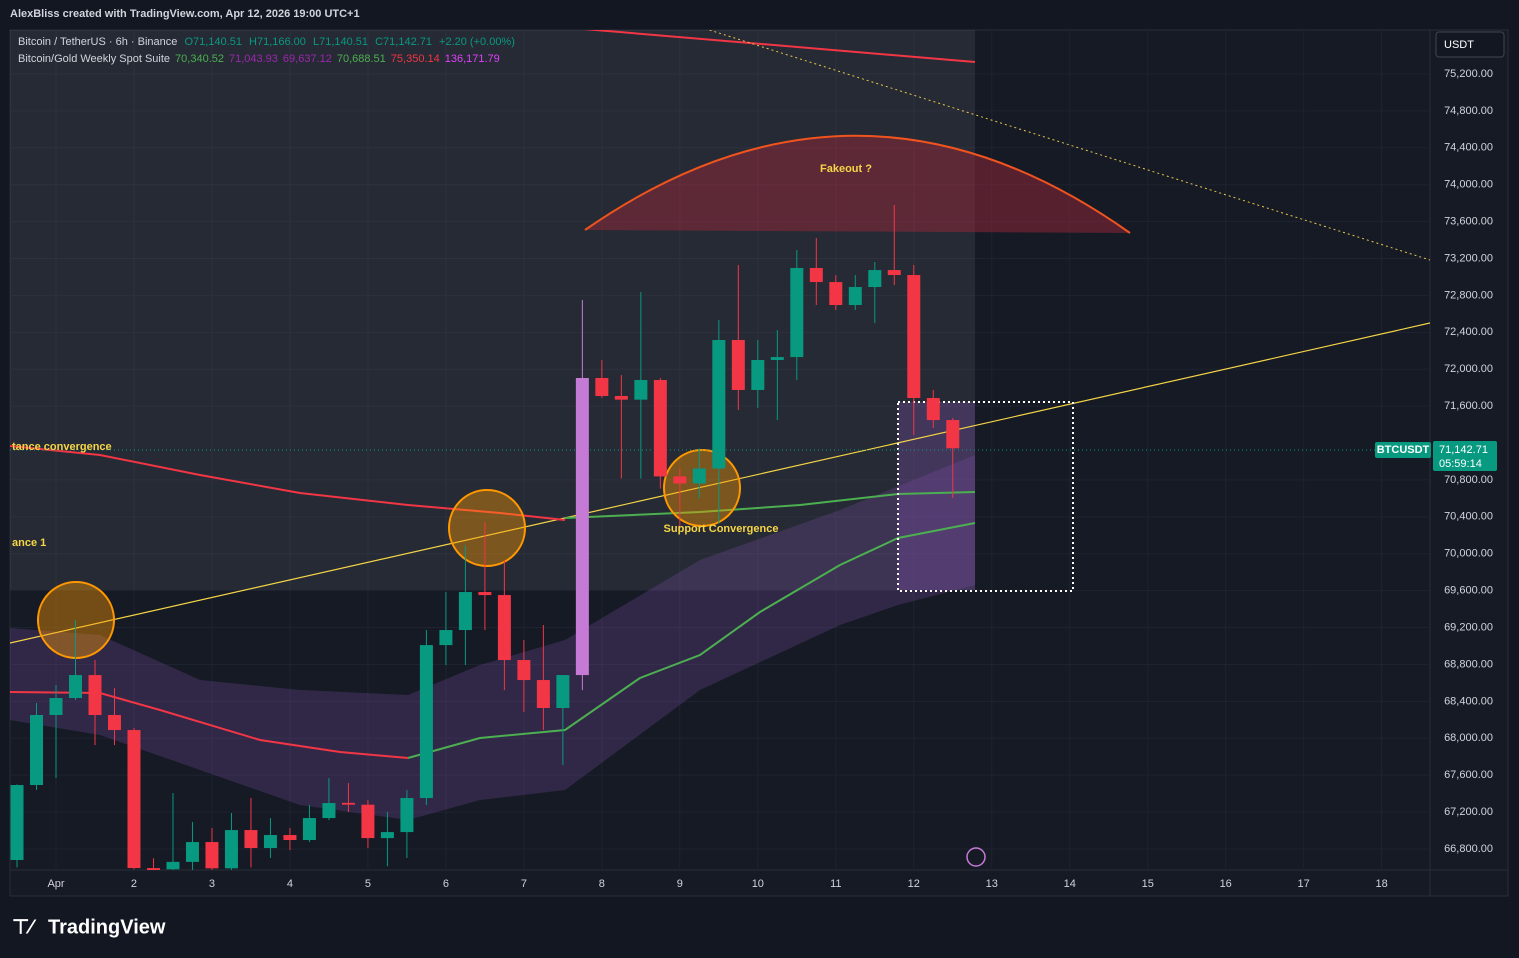  Describe the element at coordinates (680, 884) in the screenshot. I see `x-tick-label: 9` at that location.